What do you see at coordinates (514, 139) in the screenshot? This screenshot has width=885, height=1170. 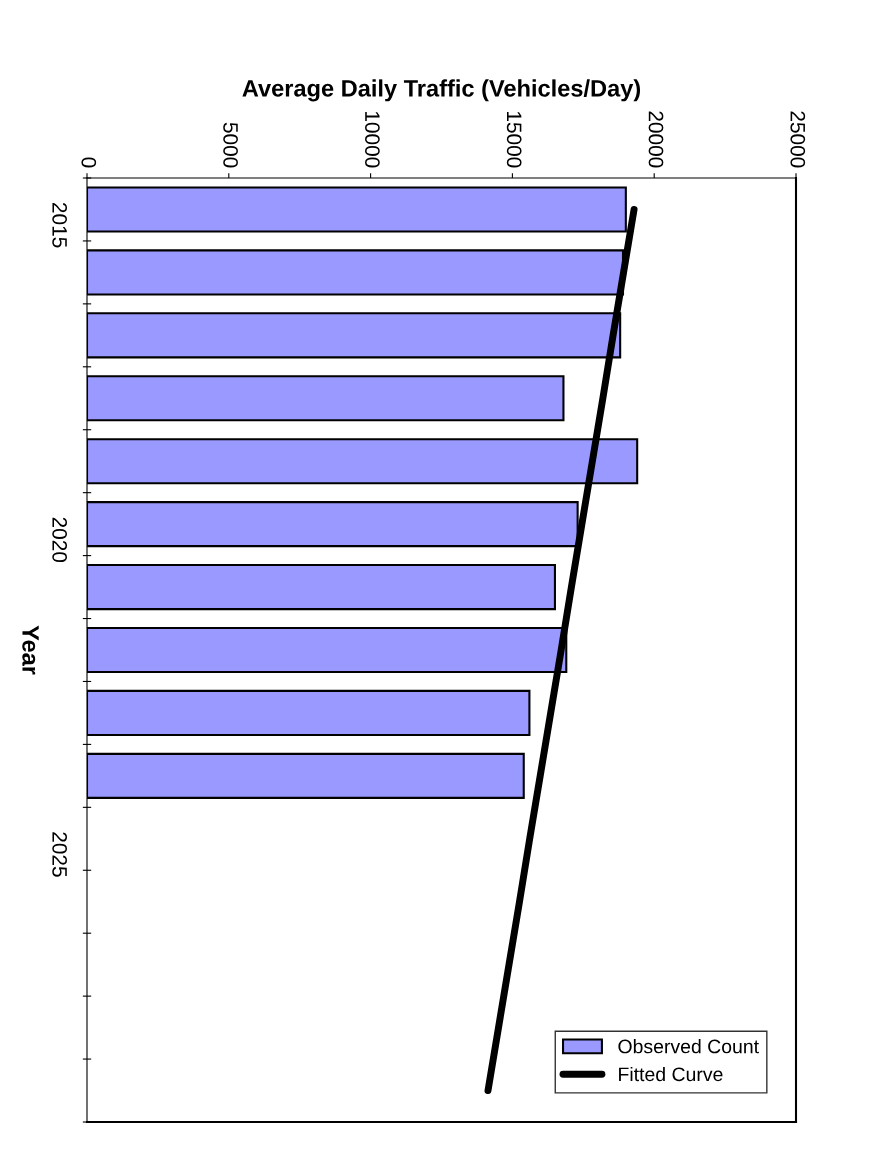 I see `x-tick-label: 15000` at bounding box center [514, 139].